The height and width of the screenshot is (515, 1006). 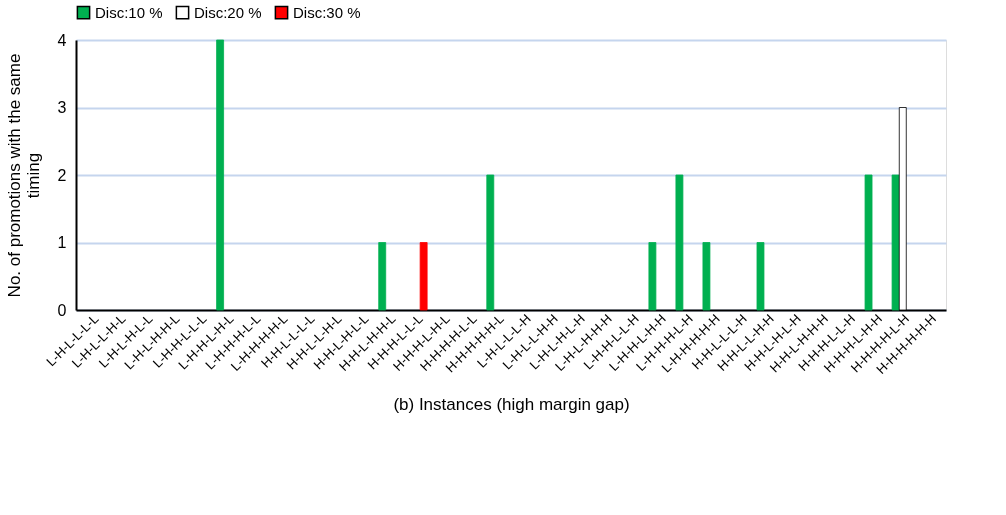 I want to click on x-axis-title: (b) Instances (high margin gap), so click(x=511, y=404).